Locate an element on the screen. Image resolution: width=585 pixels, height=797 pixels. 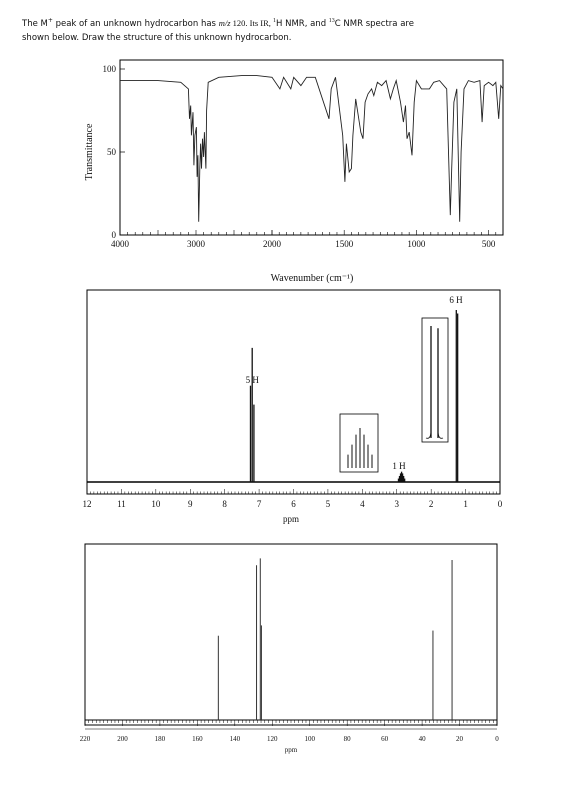
h-nmr-x-tick-label: 6 is located at coordinates (293, 504).